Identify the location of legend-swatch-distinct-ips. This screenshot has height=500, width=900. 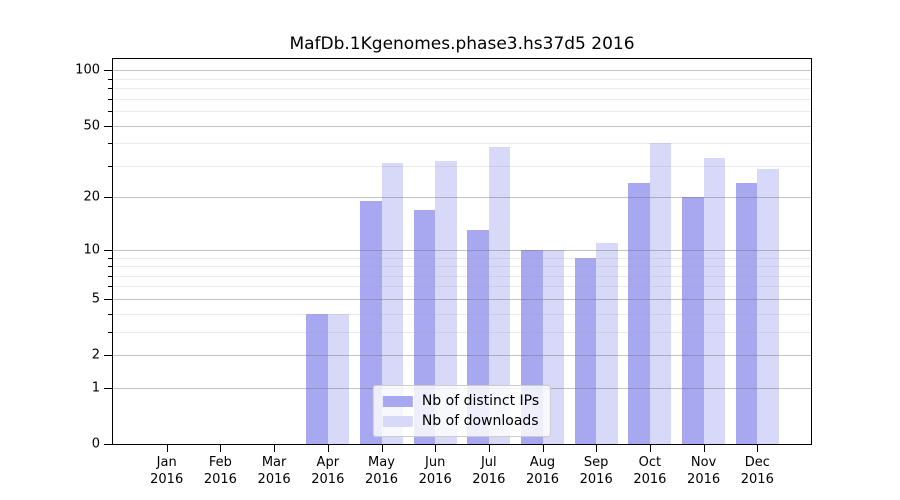
(397, 401).